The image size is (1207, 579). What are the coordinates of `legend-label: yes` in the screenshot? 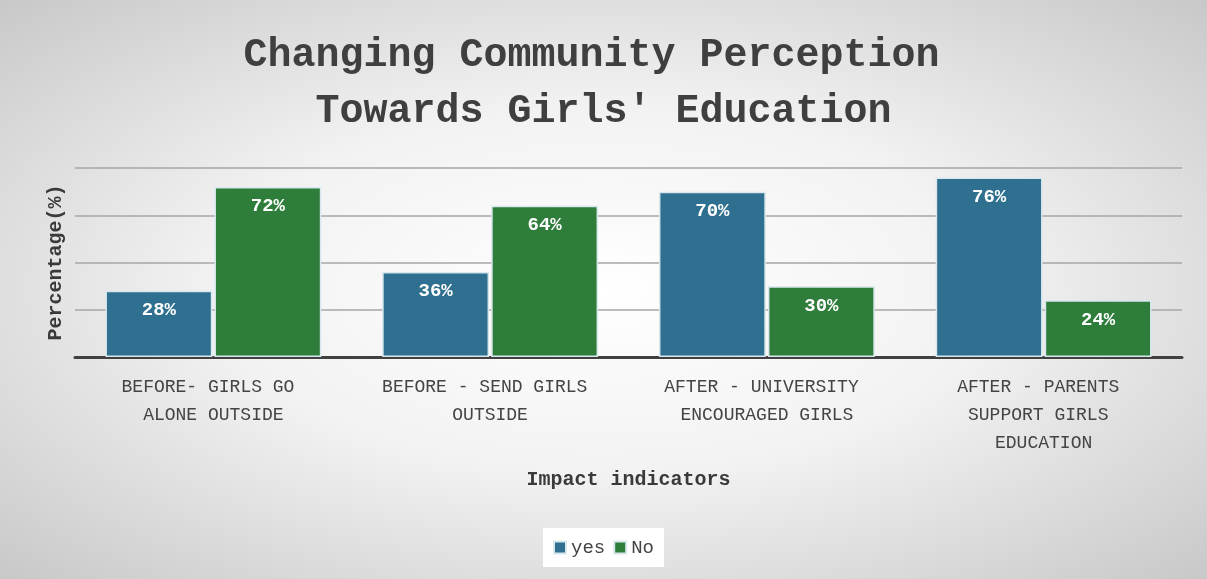 It's located at (588, 547).